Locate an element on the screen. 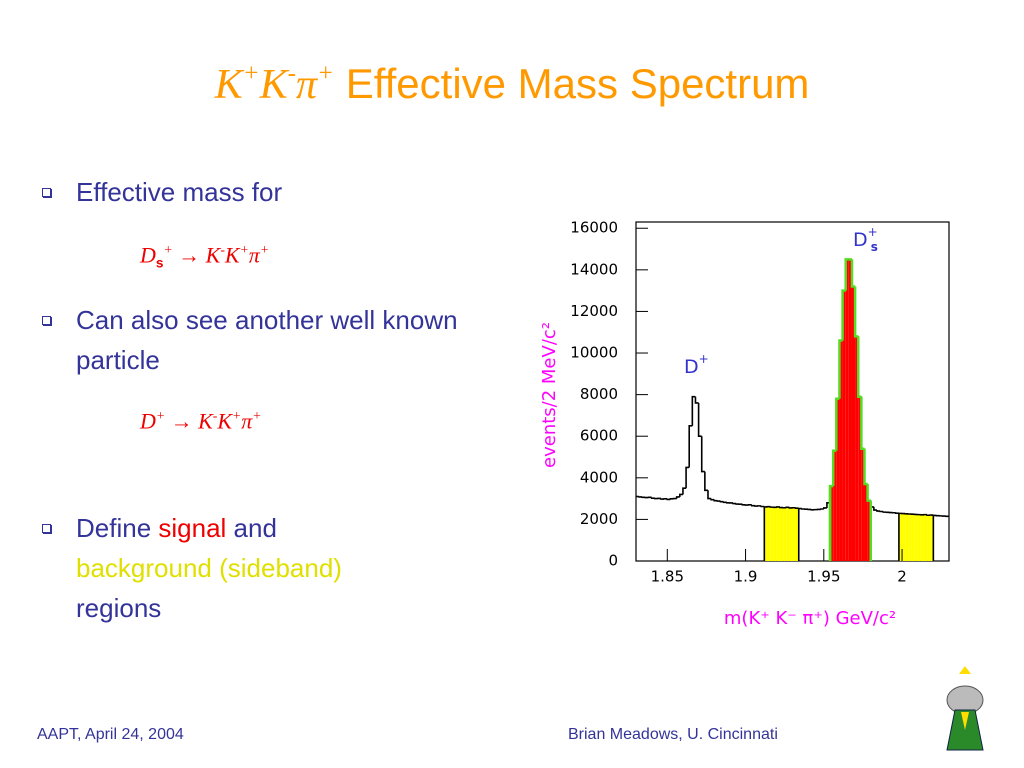 The image size is (1024, 768). y-axis-label: events/2 MeV/c² is located at coordinates (549, 395).